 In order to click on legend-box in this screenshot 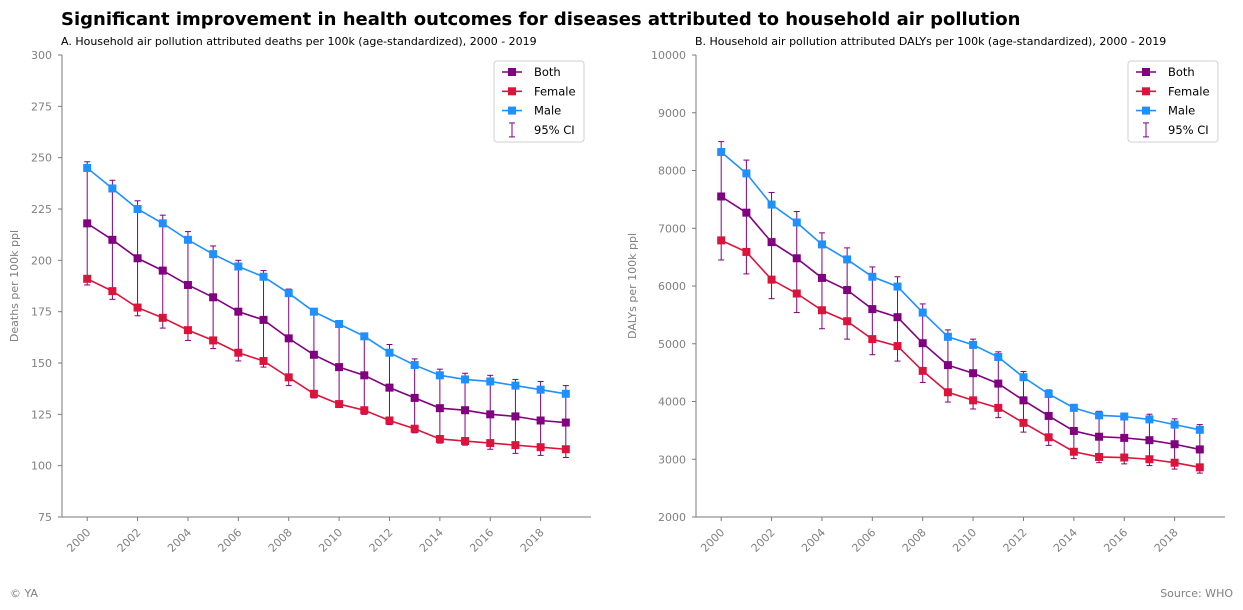, I will do `click(539, 101)`.